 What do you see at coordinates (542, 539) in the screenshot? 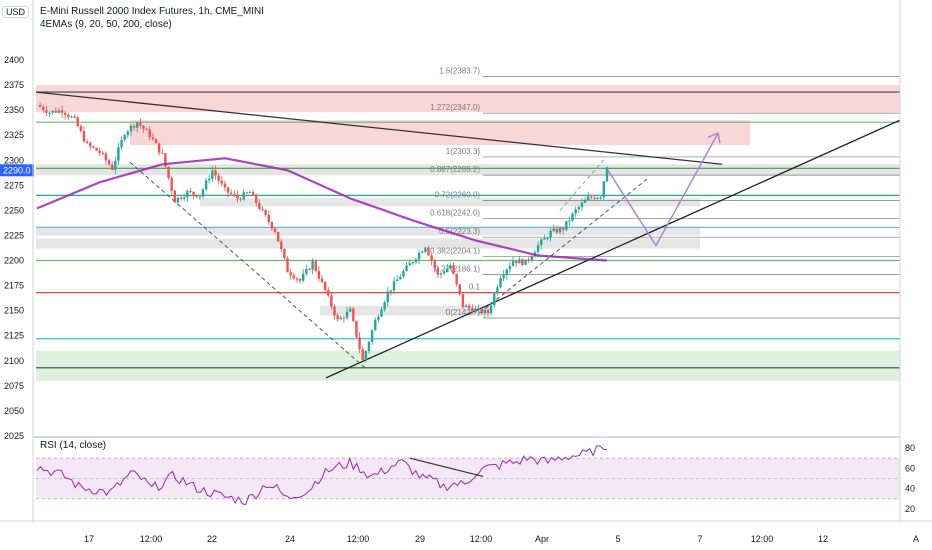
I see `x-tick-label: Apr` at bounding box center [542, 539].